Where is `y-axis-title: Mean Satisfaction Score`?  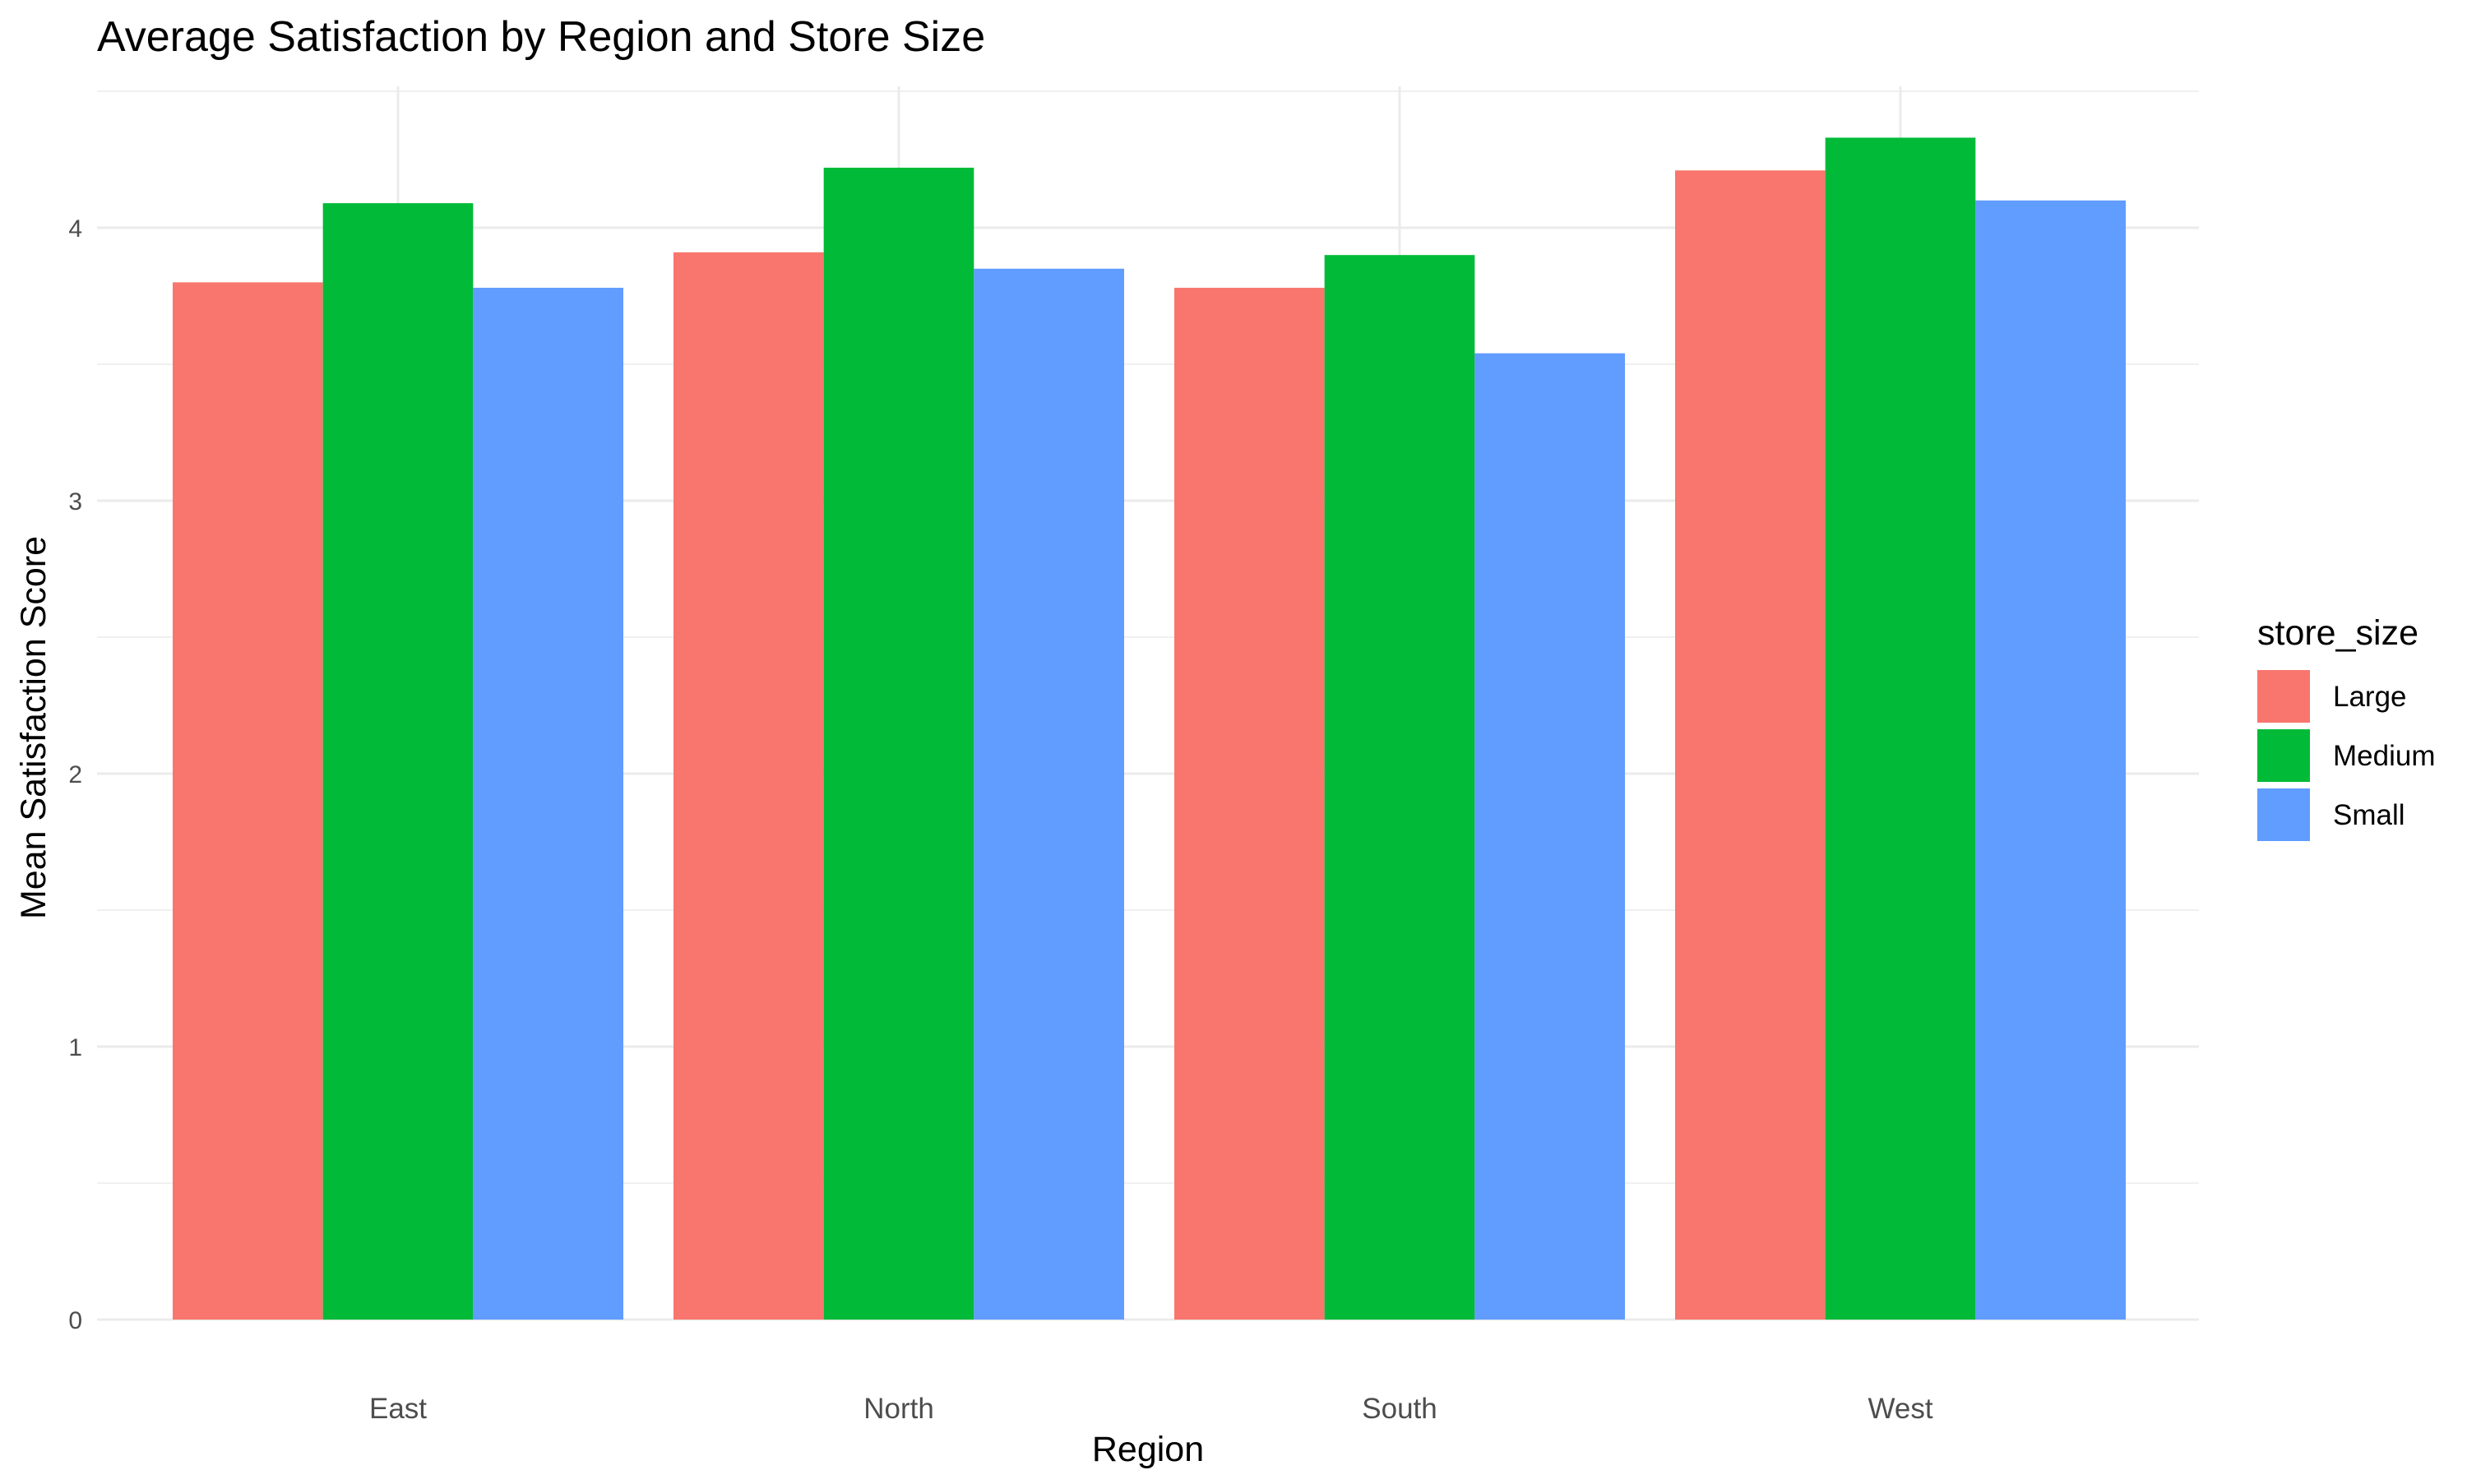 y-axis-title: Mean Satisfaction Score is located at coordinates (34, 727).